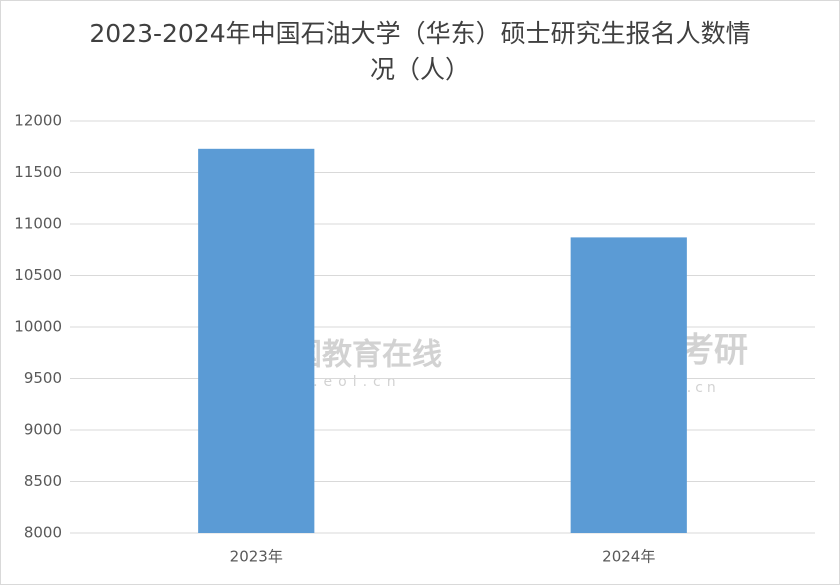 The image size is (840, 585). Describe the element at coordinates (38, 327) in the screenshot. I see `y-tick-label: 10000` at that location.